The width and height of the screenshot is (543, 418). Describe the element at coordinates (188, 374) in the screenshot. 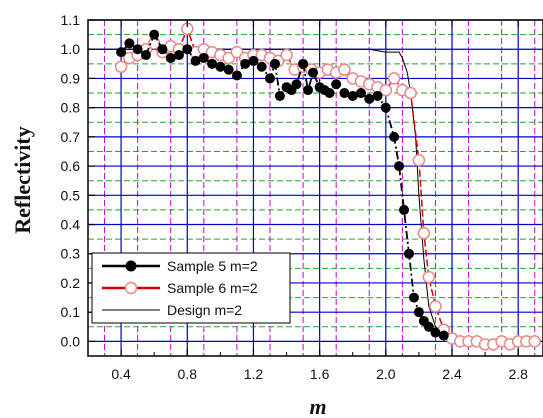

I see `x-tick-label: 0.8` at that location.